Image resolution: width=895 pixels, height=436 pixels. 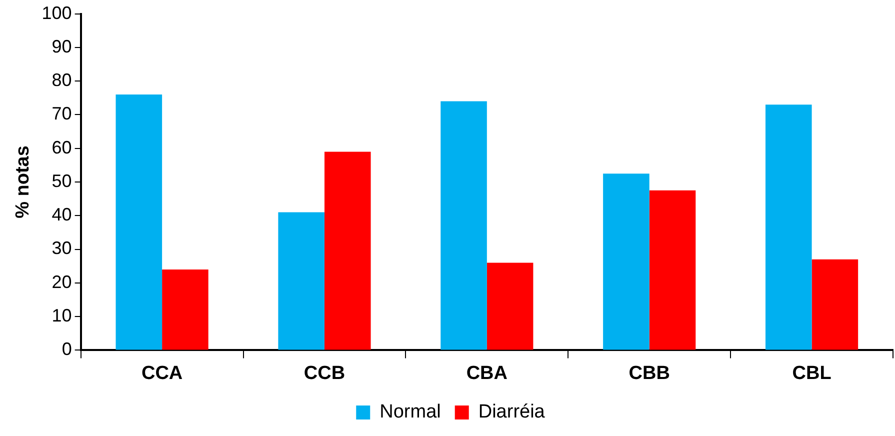 What do you see at coordinates (62, 114) in the screenshot?
I see `y-tick-label: 70` at bounding box center [62, 114].